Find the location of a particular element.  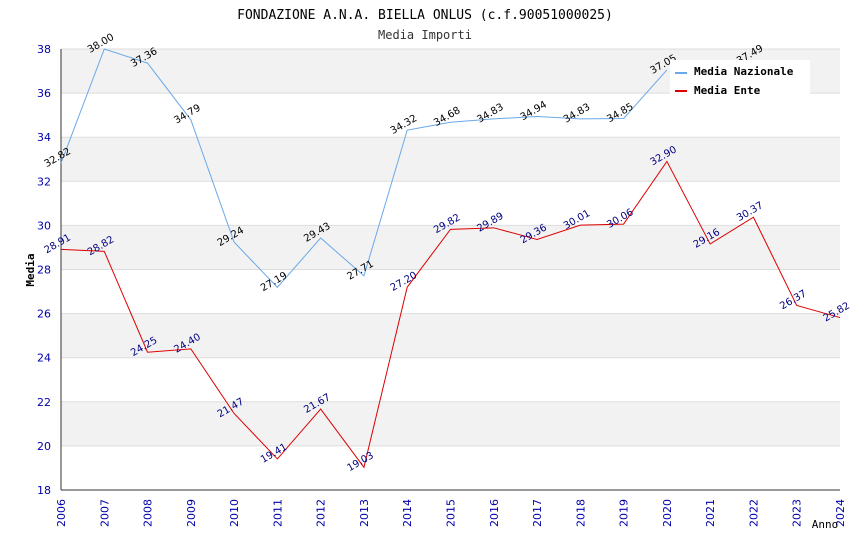

y-tick-labels: 18 20 22 24 26 28 30 32 34 36 38 is located at coordinates (44, 270).